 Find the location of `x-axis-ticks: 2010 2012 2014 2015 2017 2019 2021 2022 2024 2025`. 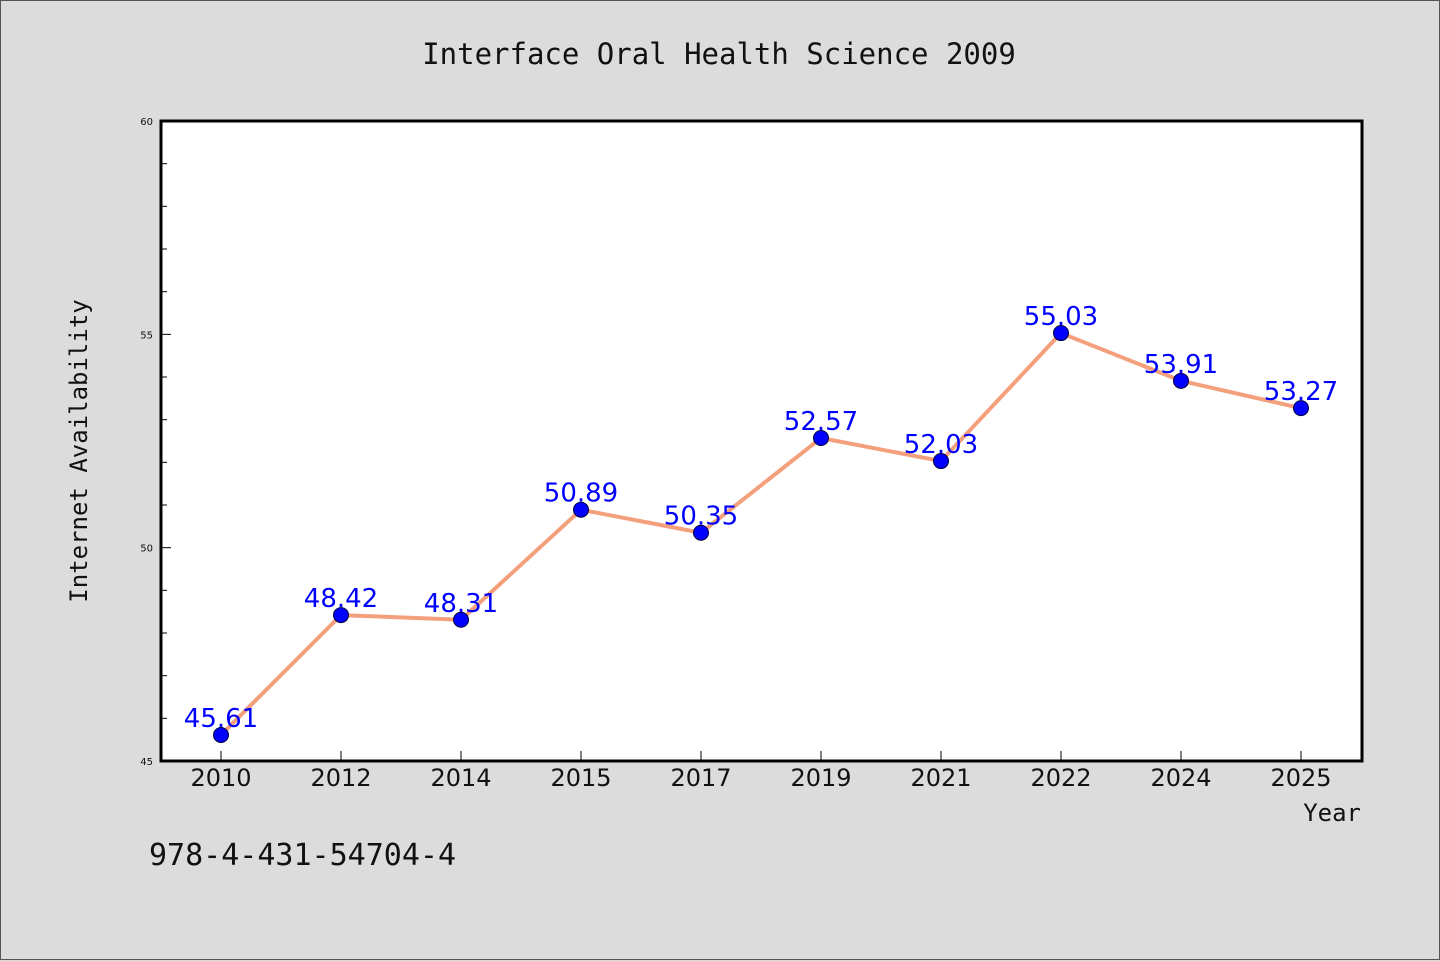

x-axis-ticks: 2010 2012 2014 2015 2017 2019 2021 2022 2024 2025 is located at coordinates (761, 771).